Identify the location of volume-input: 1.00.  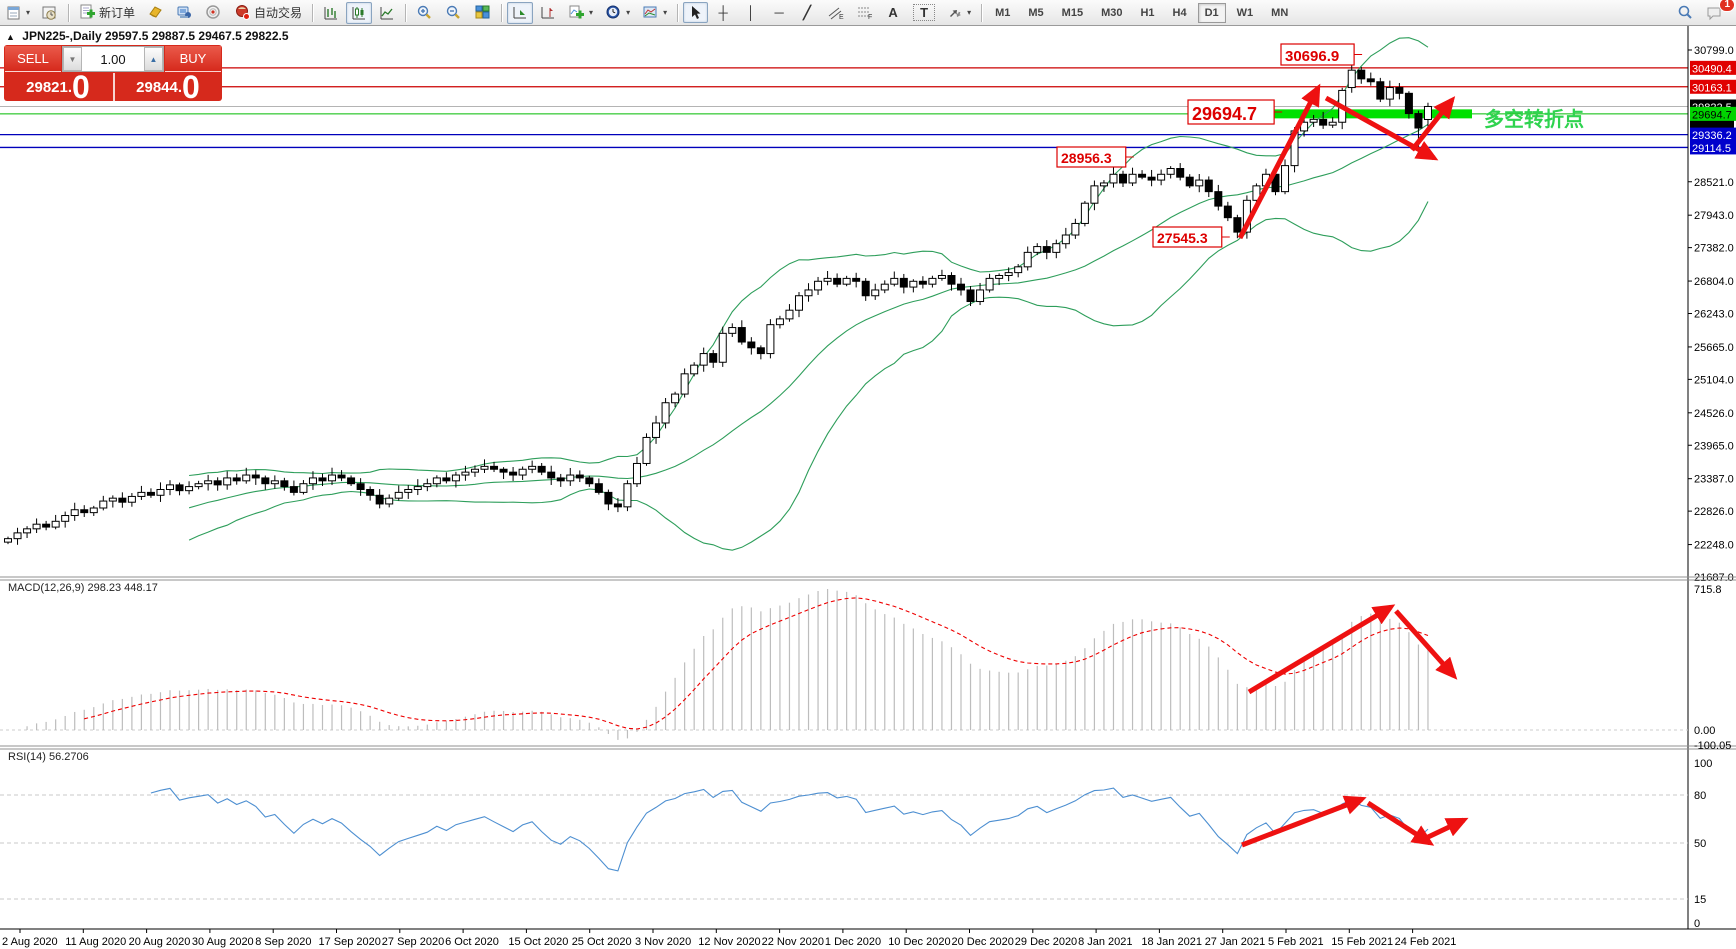
(113, 59).